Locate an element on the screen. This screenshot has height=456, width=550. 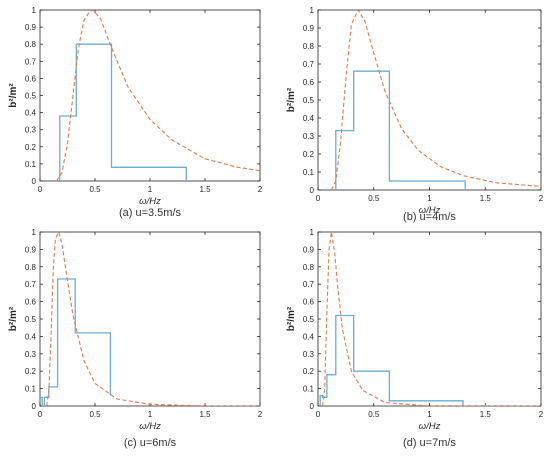
panel-caption: (d) u=7m/s is located at coordinates (429, 443).